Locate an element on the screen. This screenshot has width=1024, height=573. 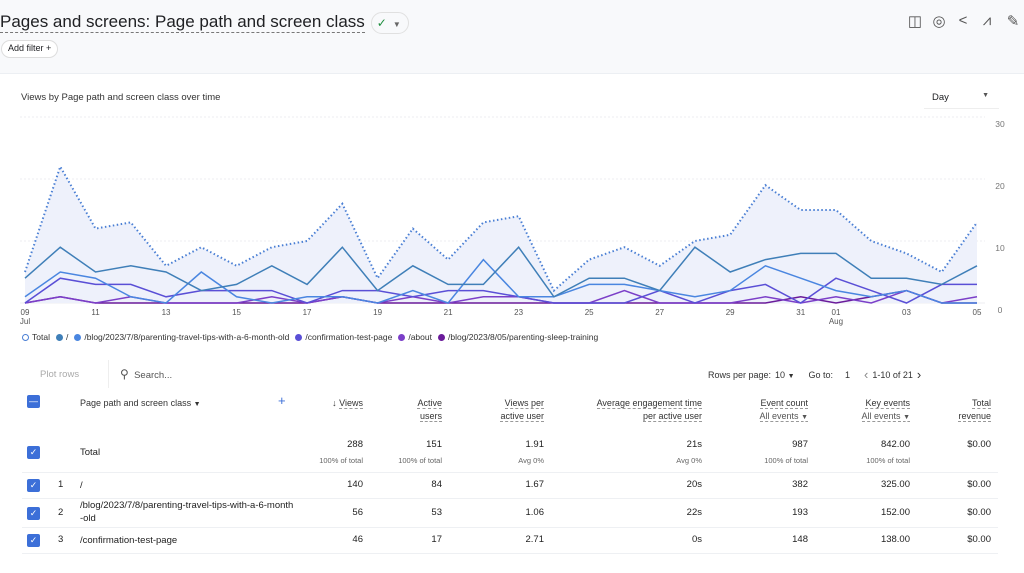
header-line1: Key events is located at coordinates (887, 403).